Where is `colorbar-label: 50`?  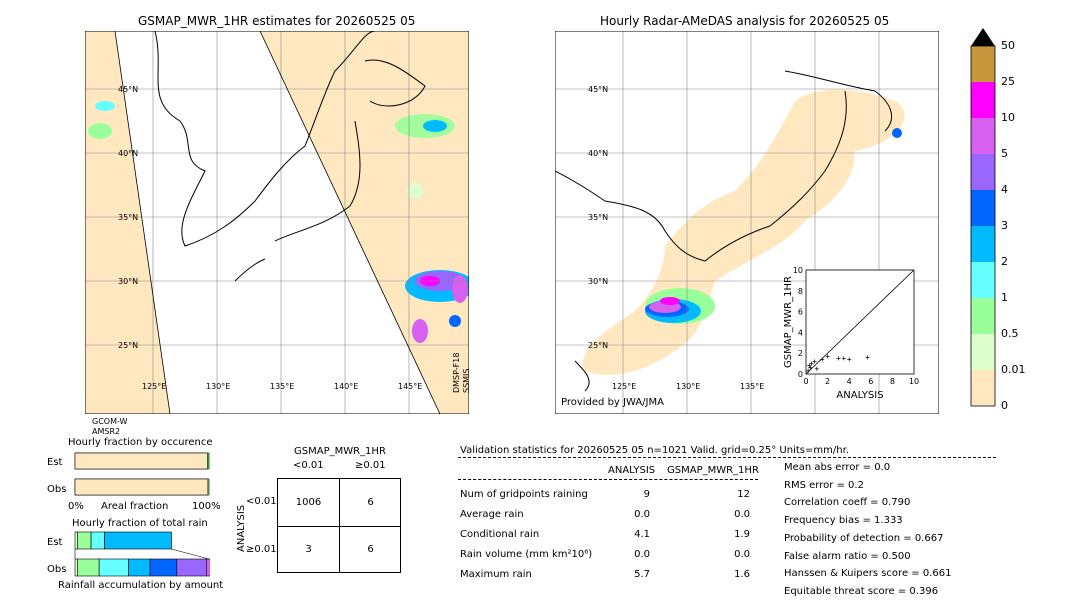 colorbar-label: 50 is located at coordinates (1008, 45).